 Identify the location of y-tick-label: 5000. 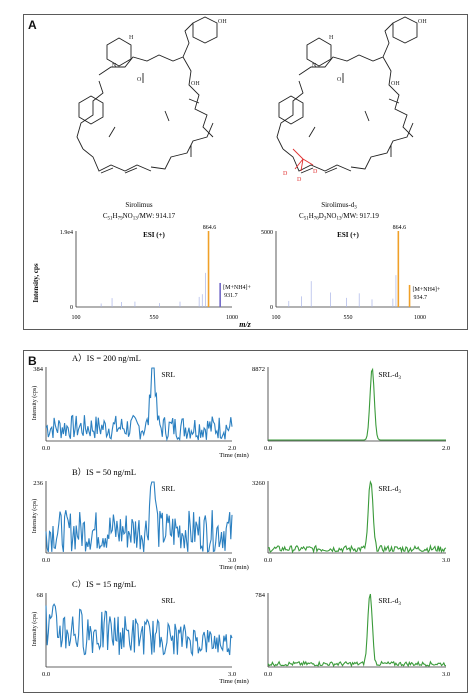
(267, 233).